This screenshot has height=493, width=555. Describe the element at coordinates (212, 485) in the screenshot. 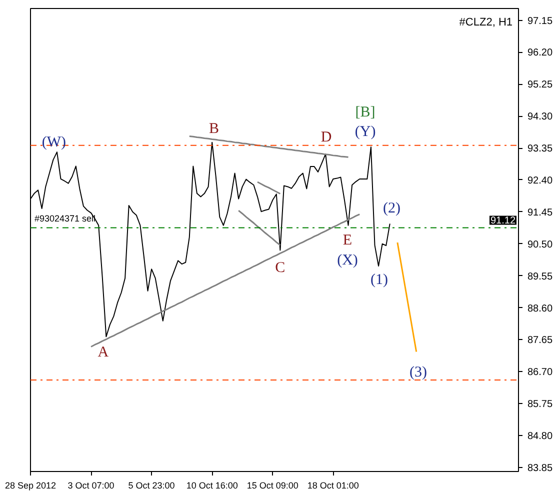

I see `x-tick-label: 10 Oct 16:00` at that location.